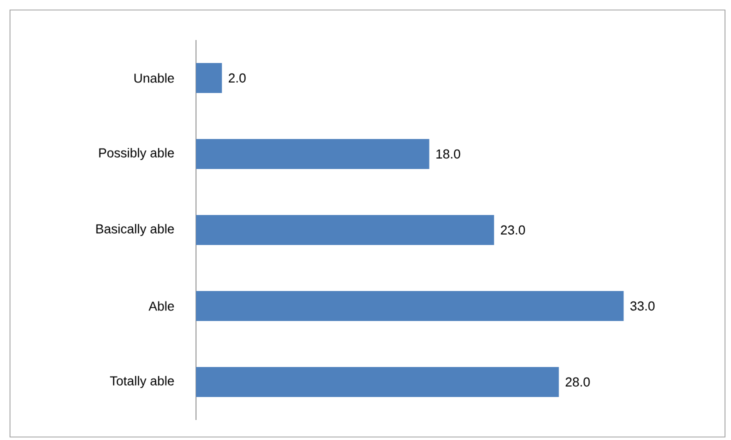  I want to click on y-tick-label: Unable, so click(154, 78).